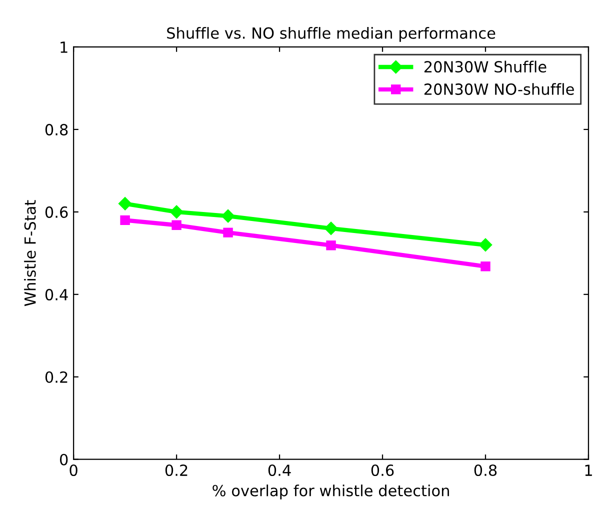 The width and height of the screenshot is (613, 522). What do you see at coordinates (382, 470) in the screenshot?
I see `x-tick-label: 0.6` at bounding box center [382, 470].